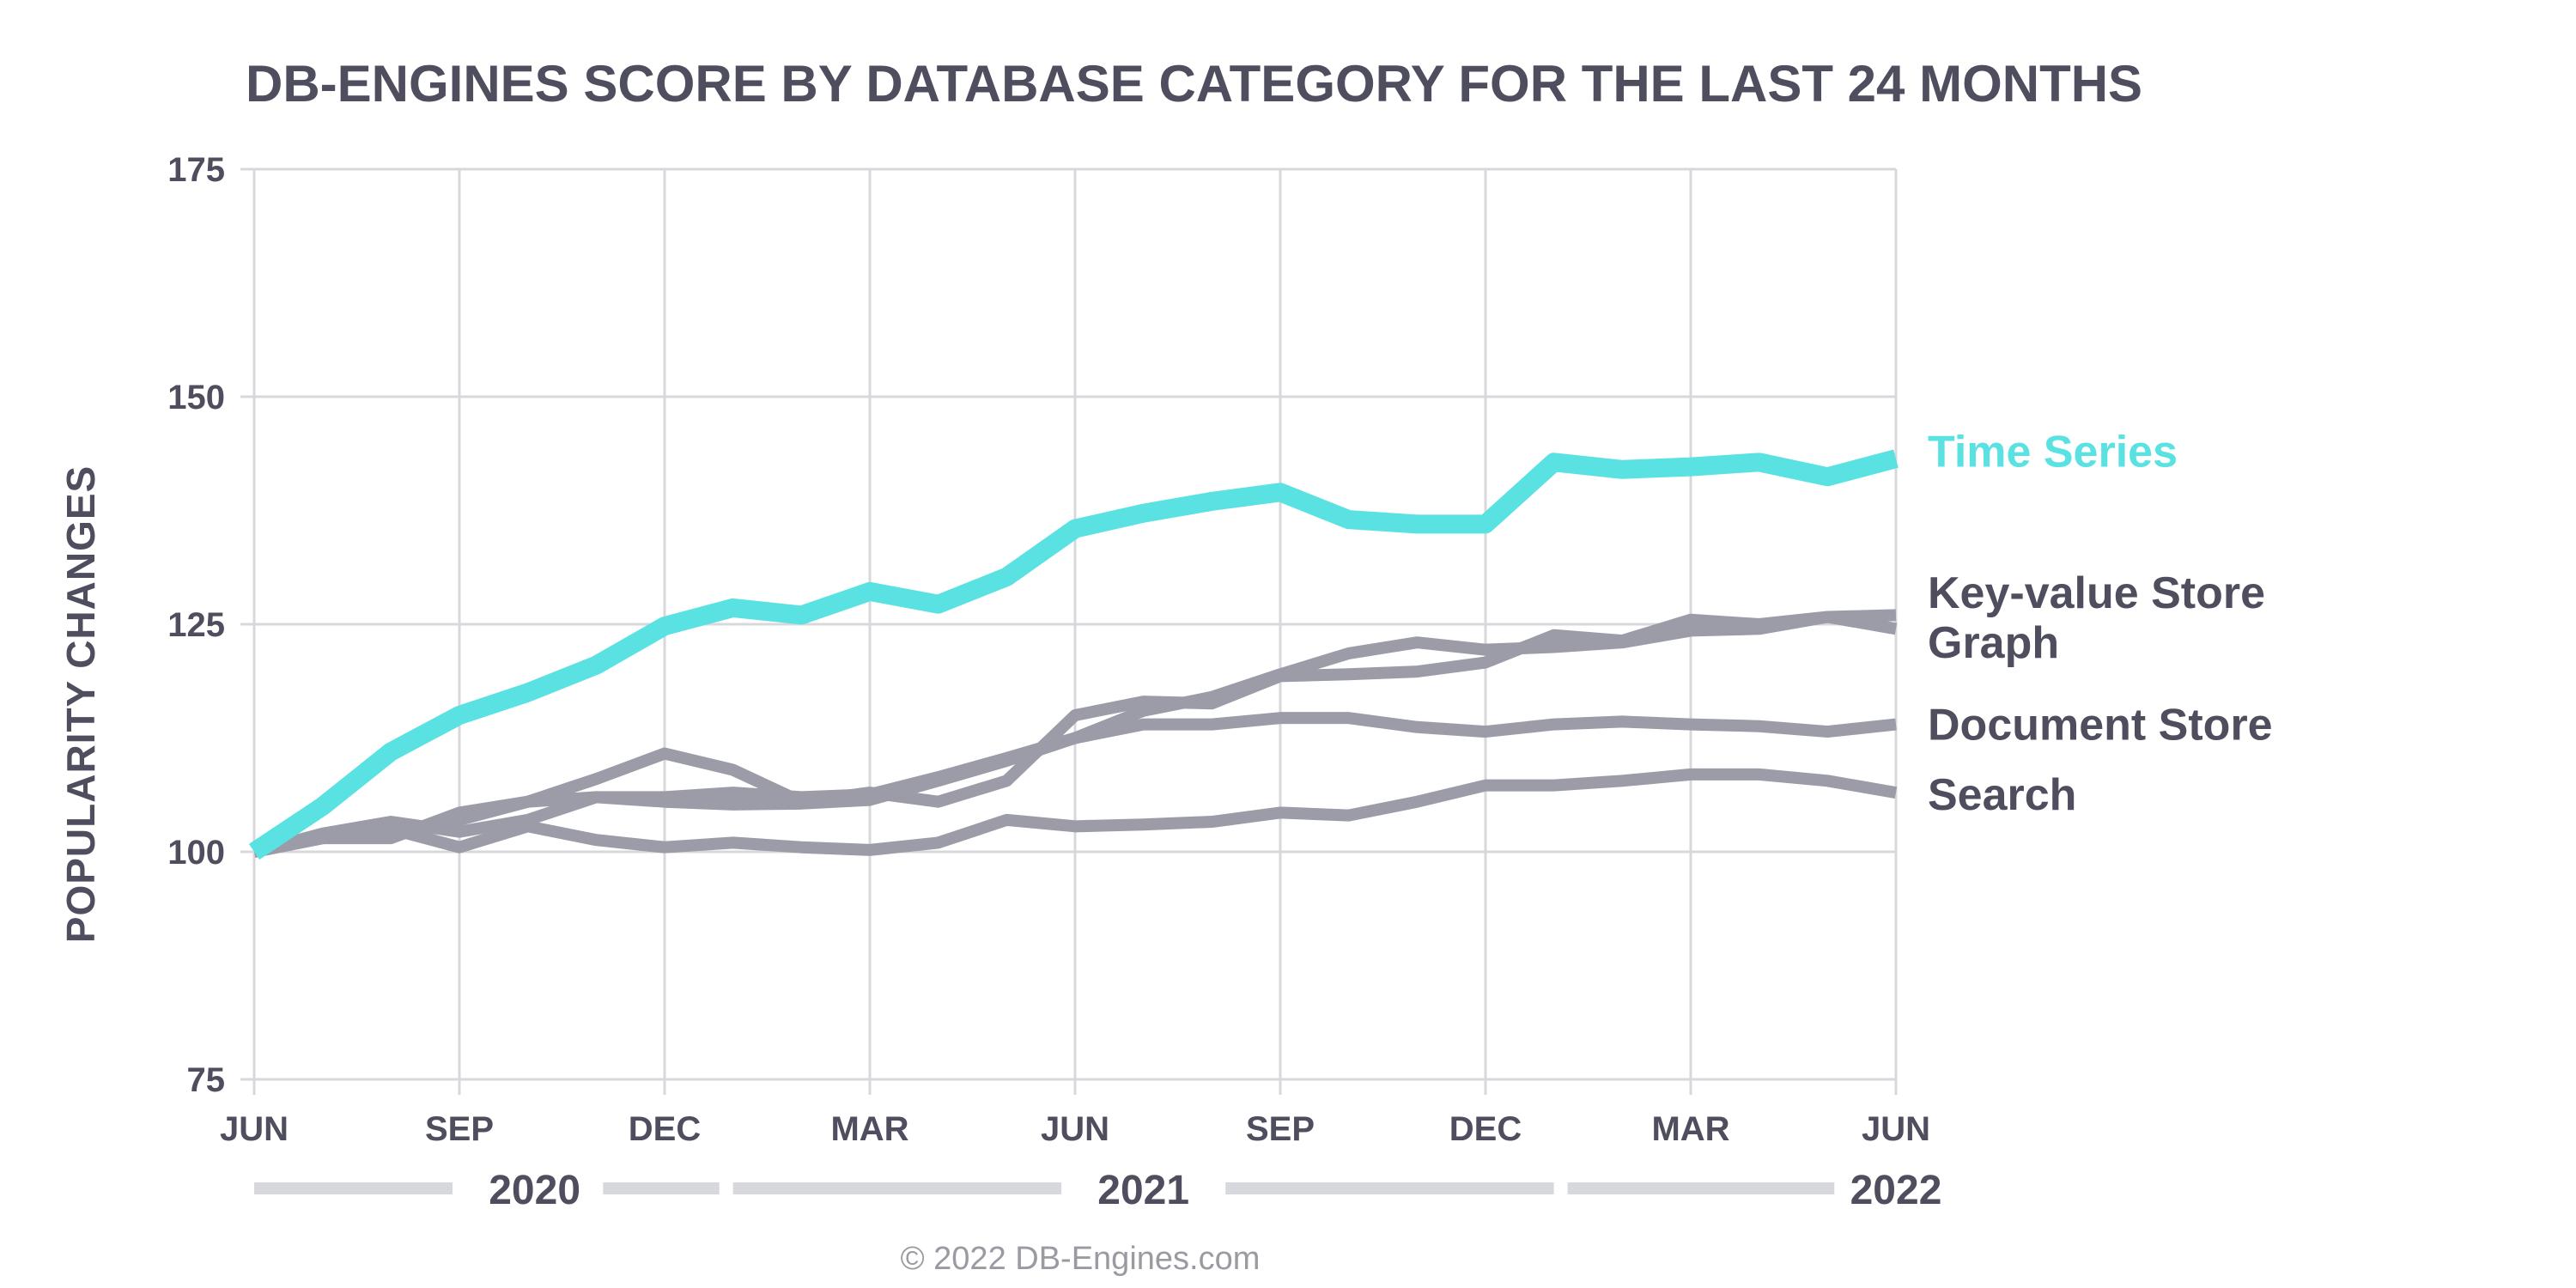 Image resolution: width=2576 pixels, height=1288 pixels. Describe the element at coordinates (1143, 1191) in the screenshot. I see `year-label: 2021` at that location.